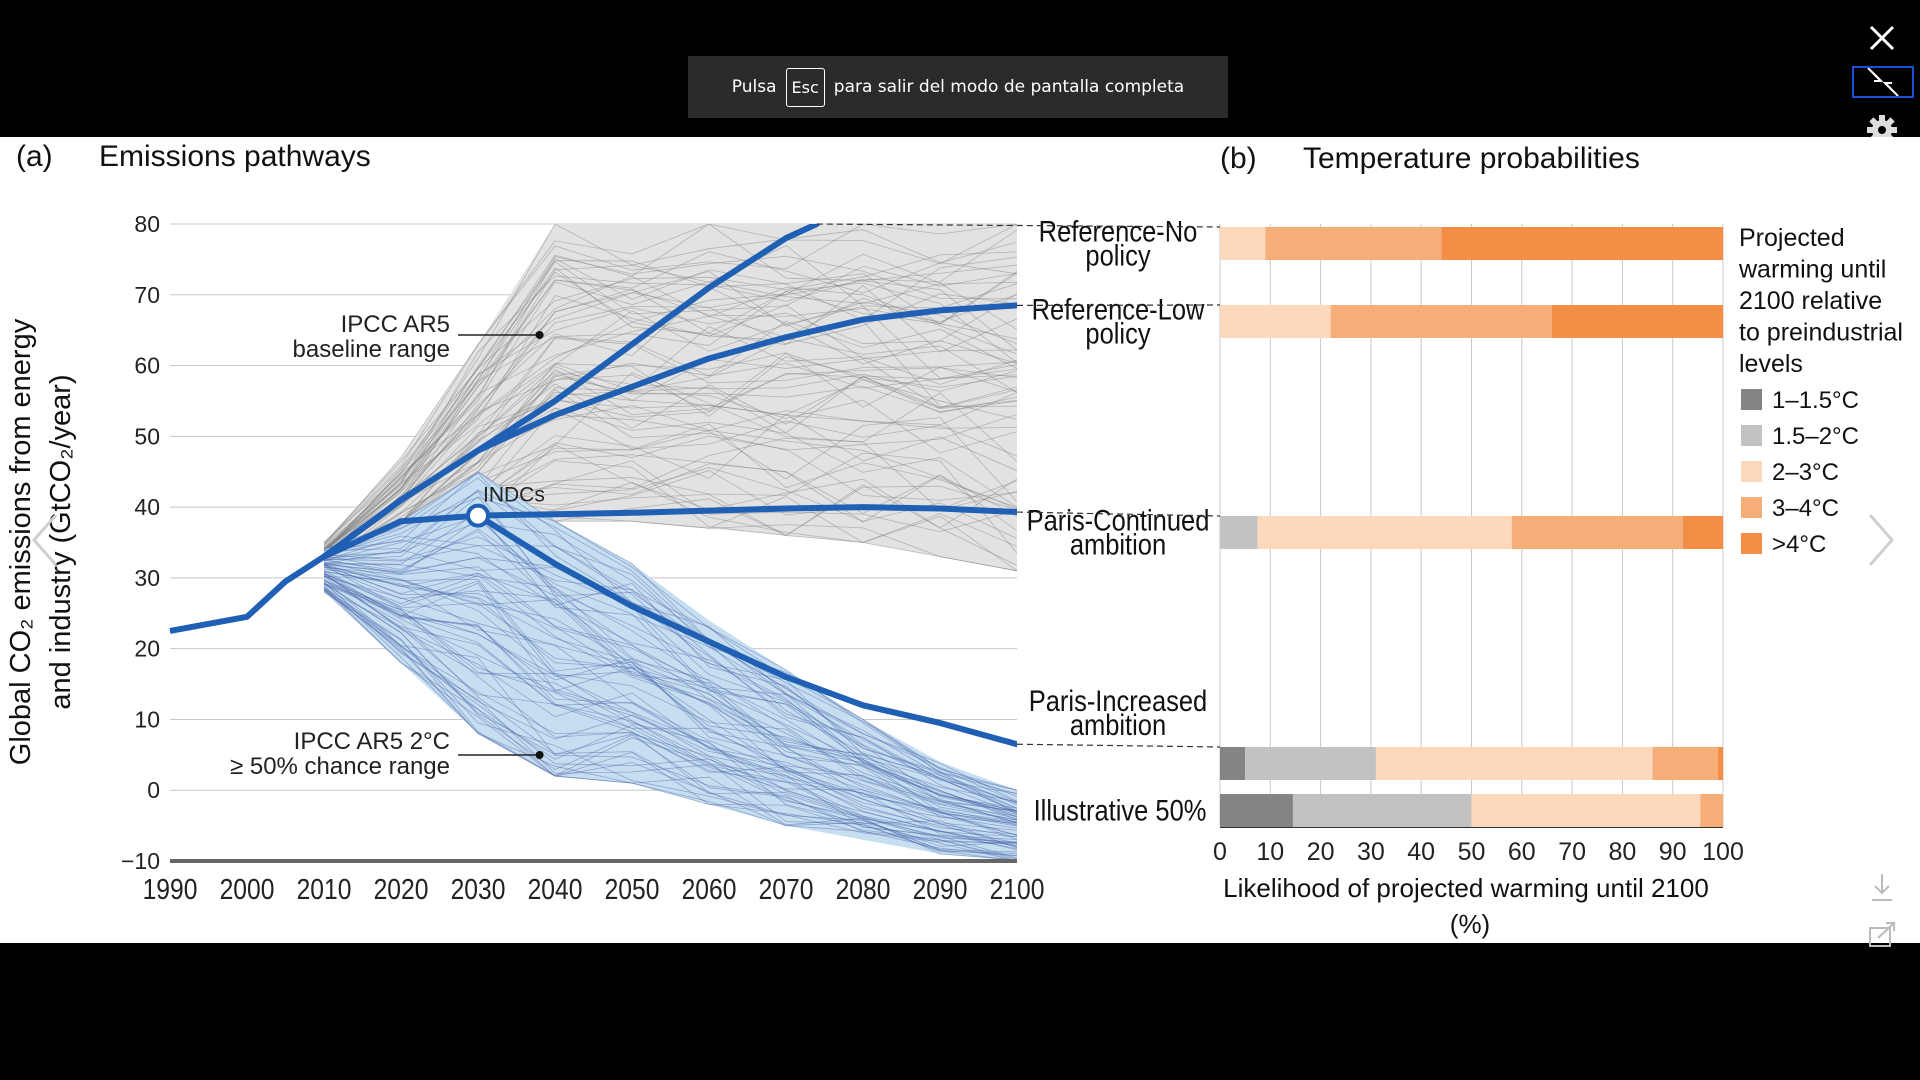  I want to click on bar-reference-low-policy-4-c, so click(1637, 321).